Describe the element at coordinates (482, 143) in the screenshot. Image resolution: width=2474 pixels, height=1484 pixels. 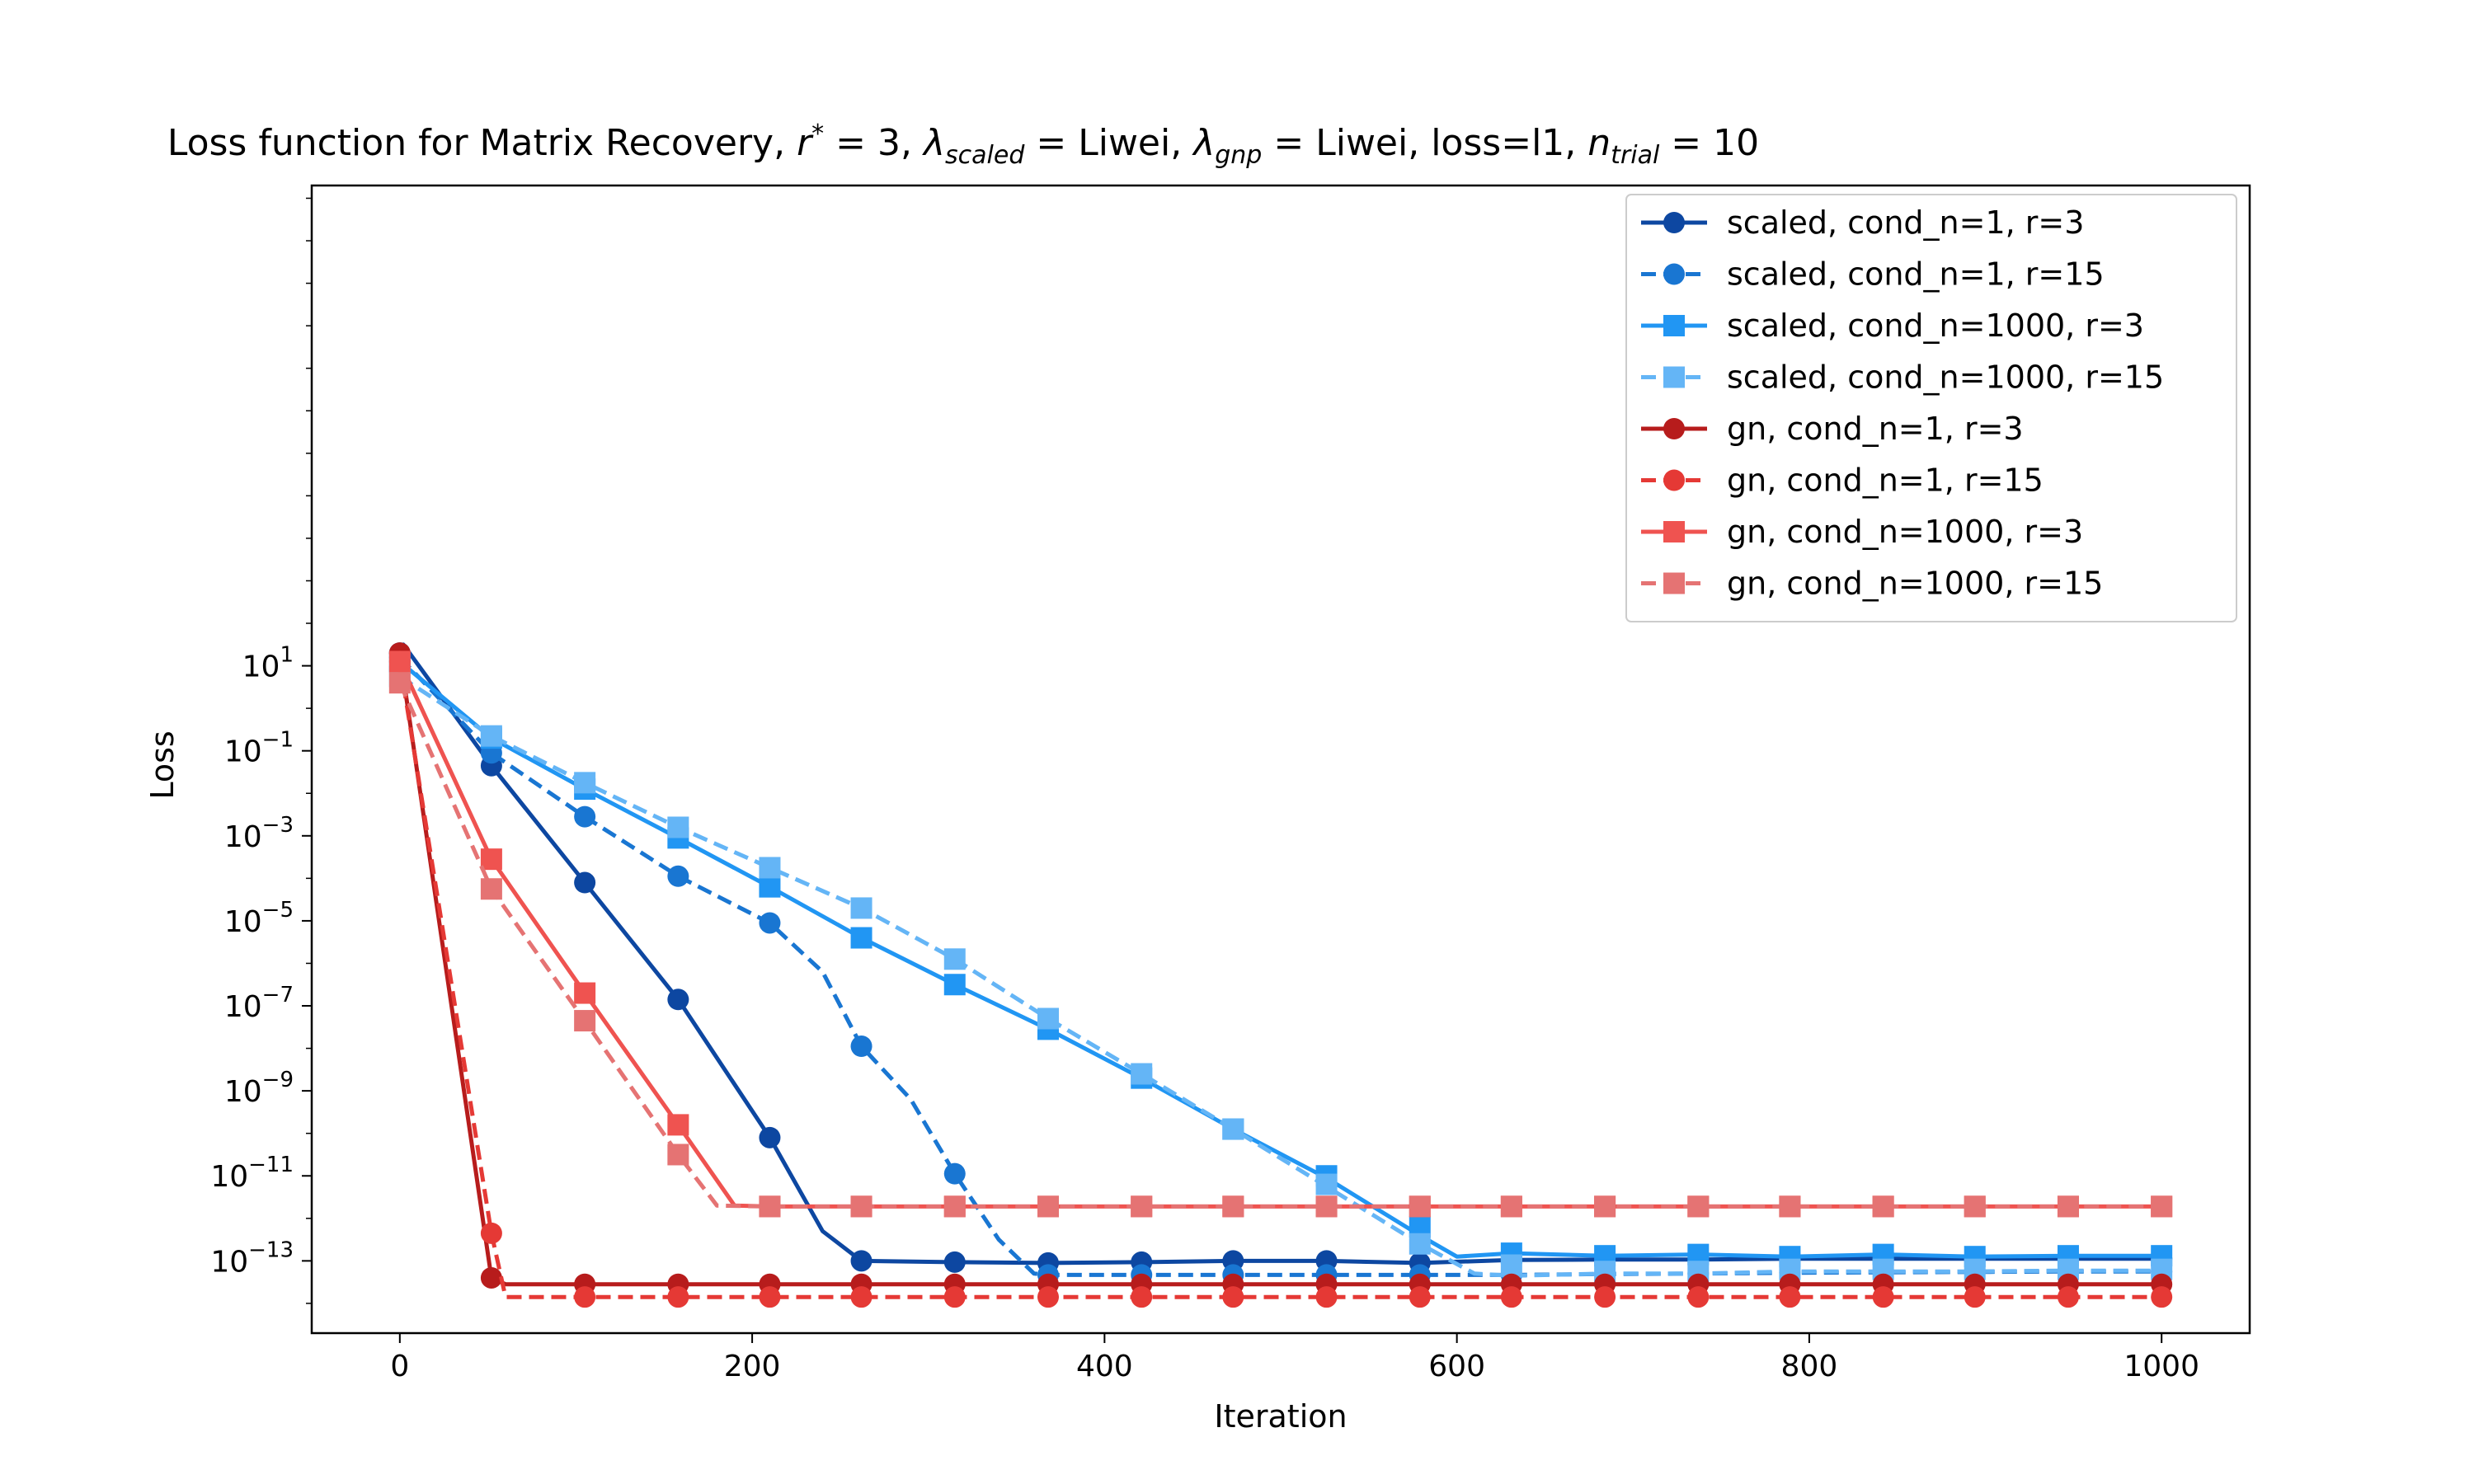
I see `title-prefix: Loss function for Matrix Recovery,` at that location.